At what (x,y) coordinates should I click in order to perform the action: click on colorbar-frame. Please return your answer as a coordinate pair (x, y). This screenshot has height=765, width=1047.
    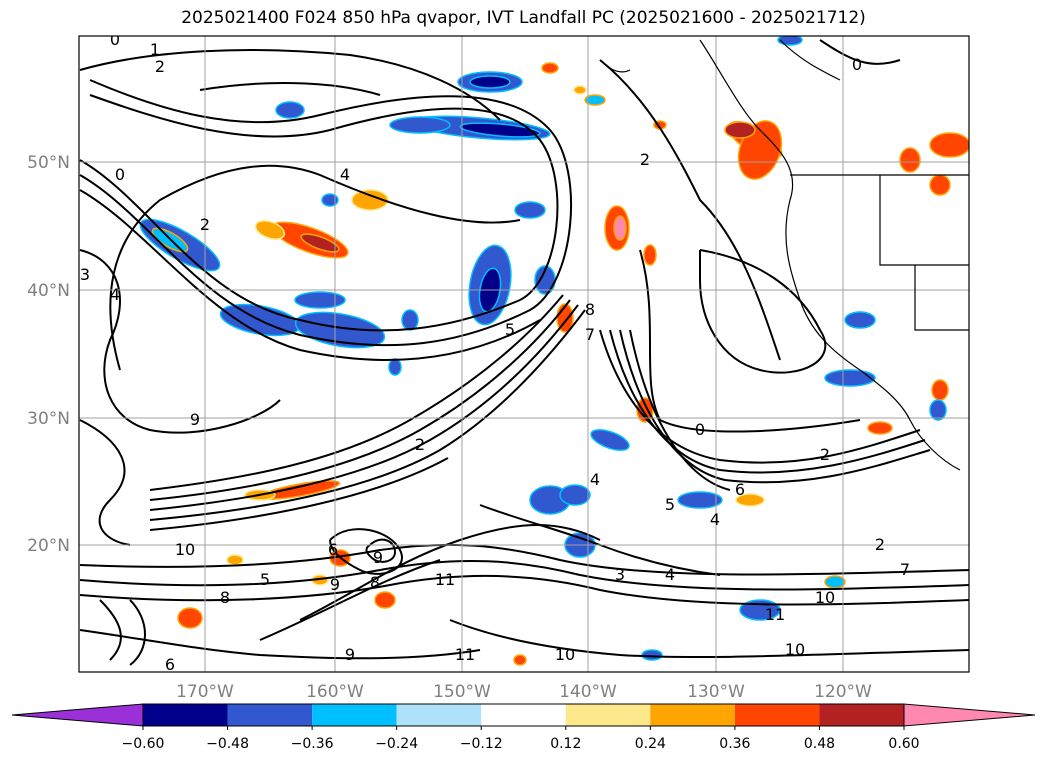
    Looking at the image, I should click on (523, 715).